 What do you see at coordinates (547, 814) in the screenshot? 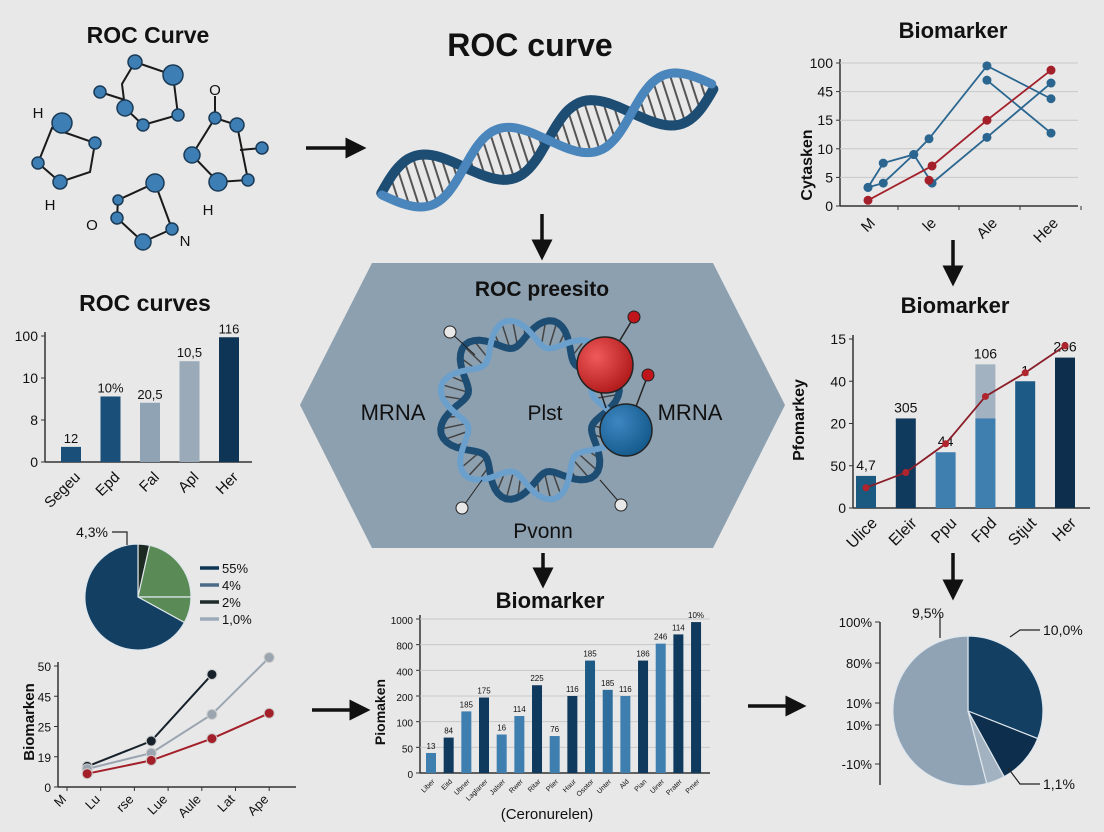
I see `x-axis-label: (Ceronurelen)` at bounding box center [547, 814].